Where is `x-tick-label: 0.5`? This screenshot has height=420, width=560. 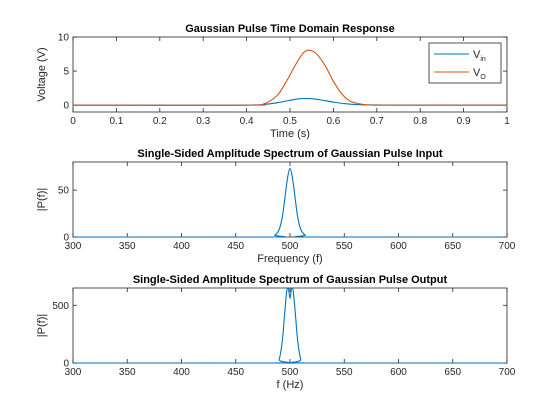 x-tick-label: 0.5 is located at coordinates (290, 121).